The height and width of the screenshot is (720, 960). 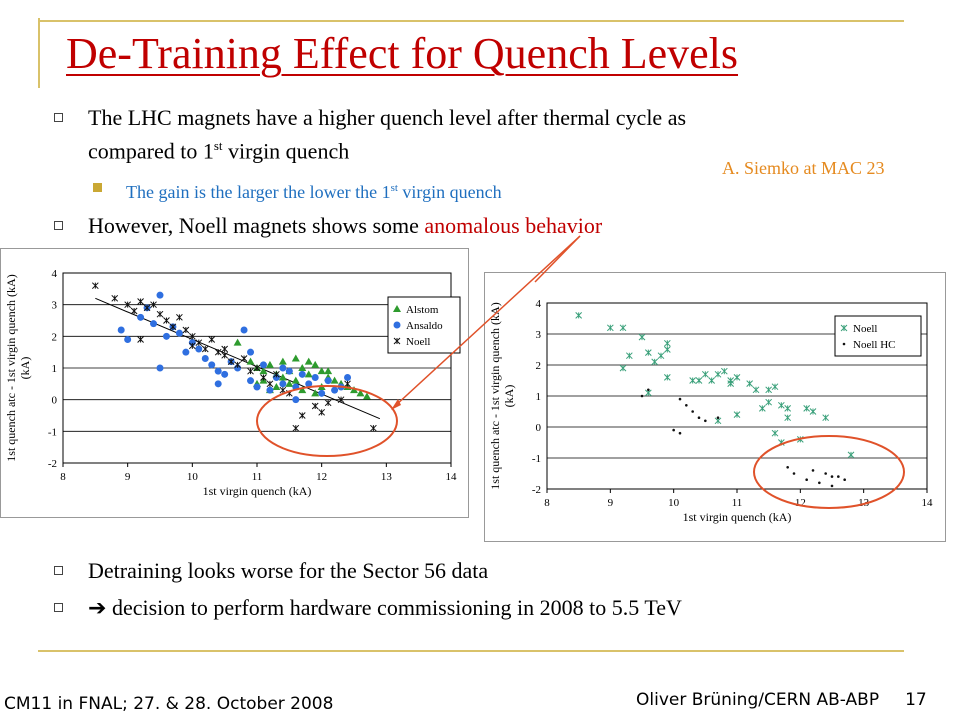 What do you see at coordinates (916, 700) in the screenshot?
I see `page-number: 17` at bounding box center [916, 700].